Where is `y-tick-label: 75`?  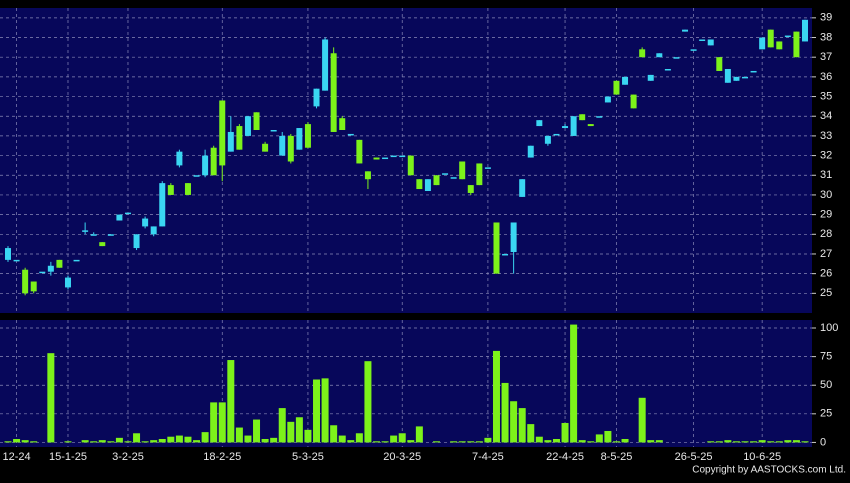 y-tick-label: 75 is located at coordinates (826, 357).